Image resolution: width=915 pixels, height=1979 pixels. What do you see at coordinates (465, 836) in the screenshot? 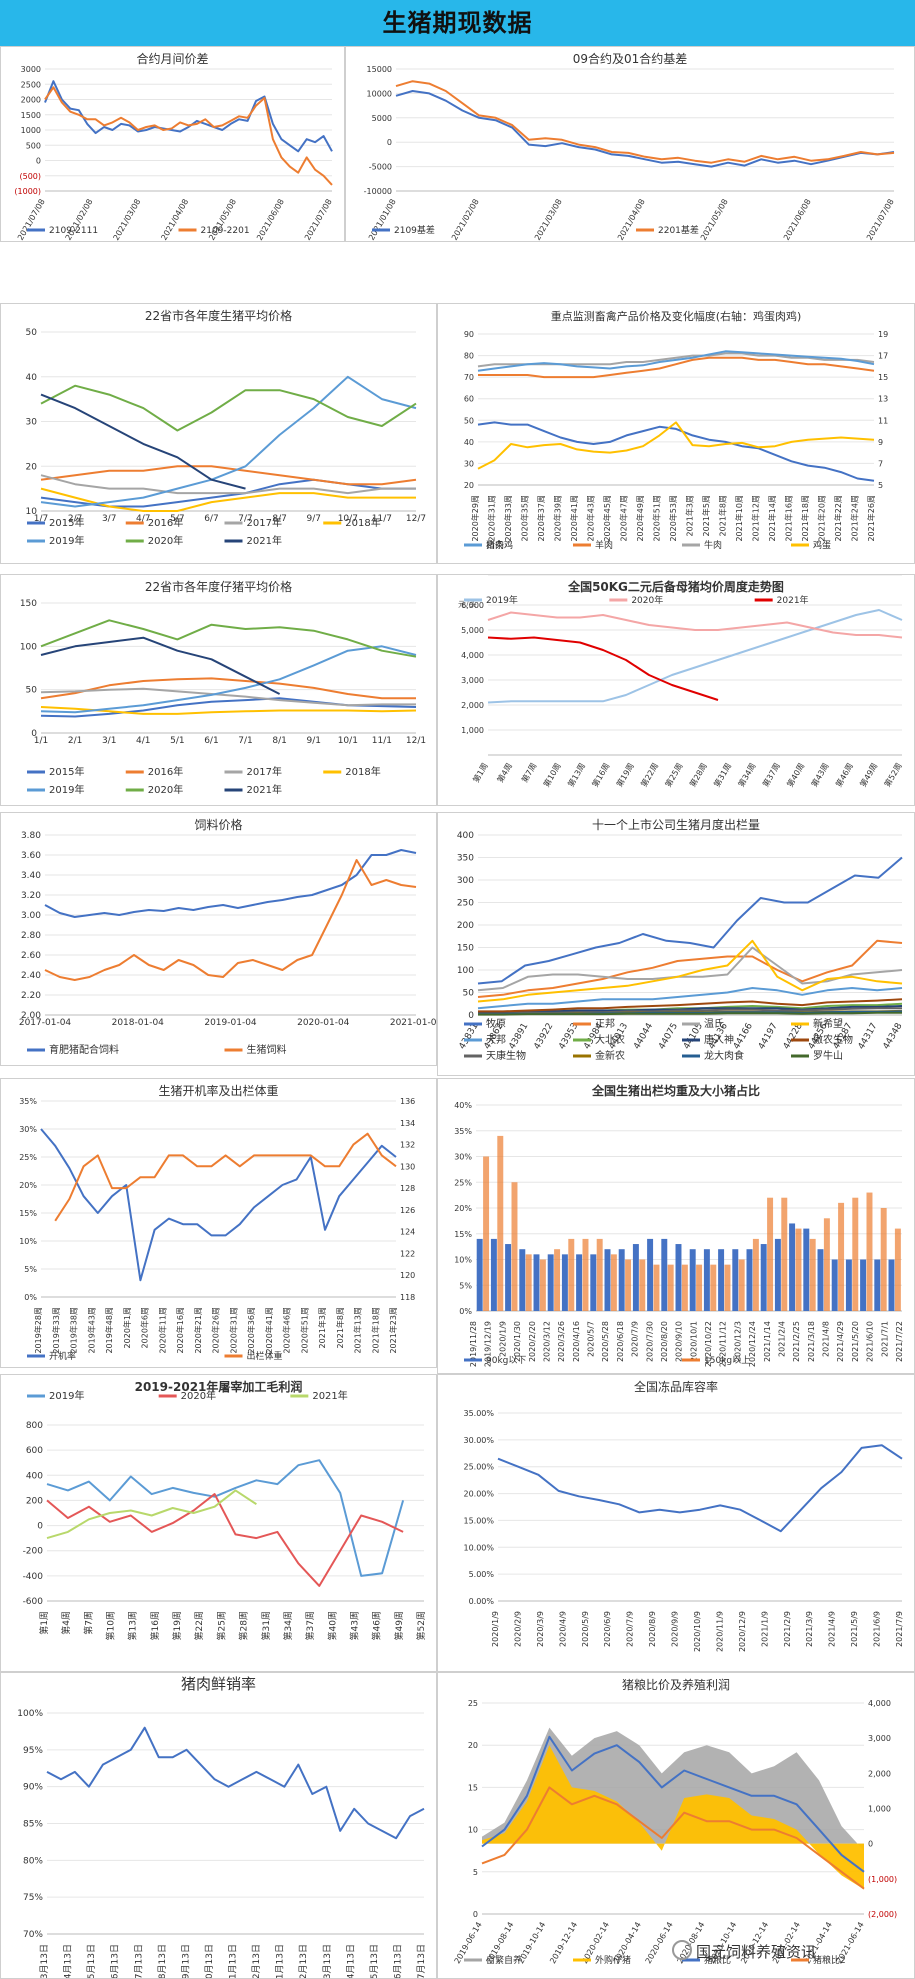
I see `y-tick-label: 400` at bounding box center [465, 836].